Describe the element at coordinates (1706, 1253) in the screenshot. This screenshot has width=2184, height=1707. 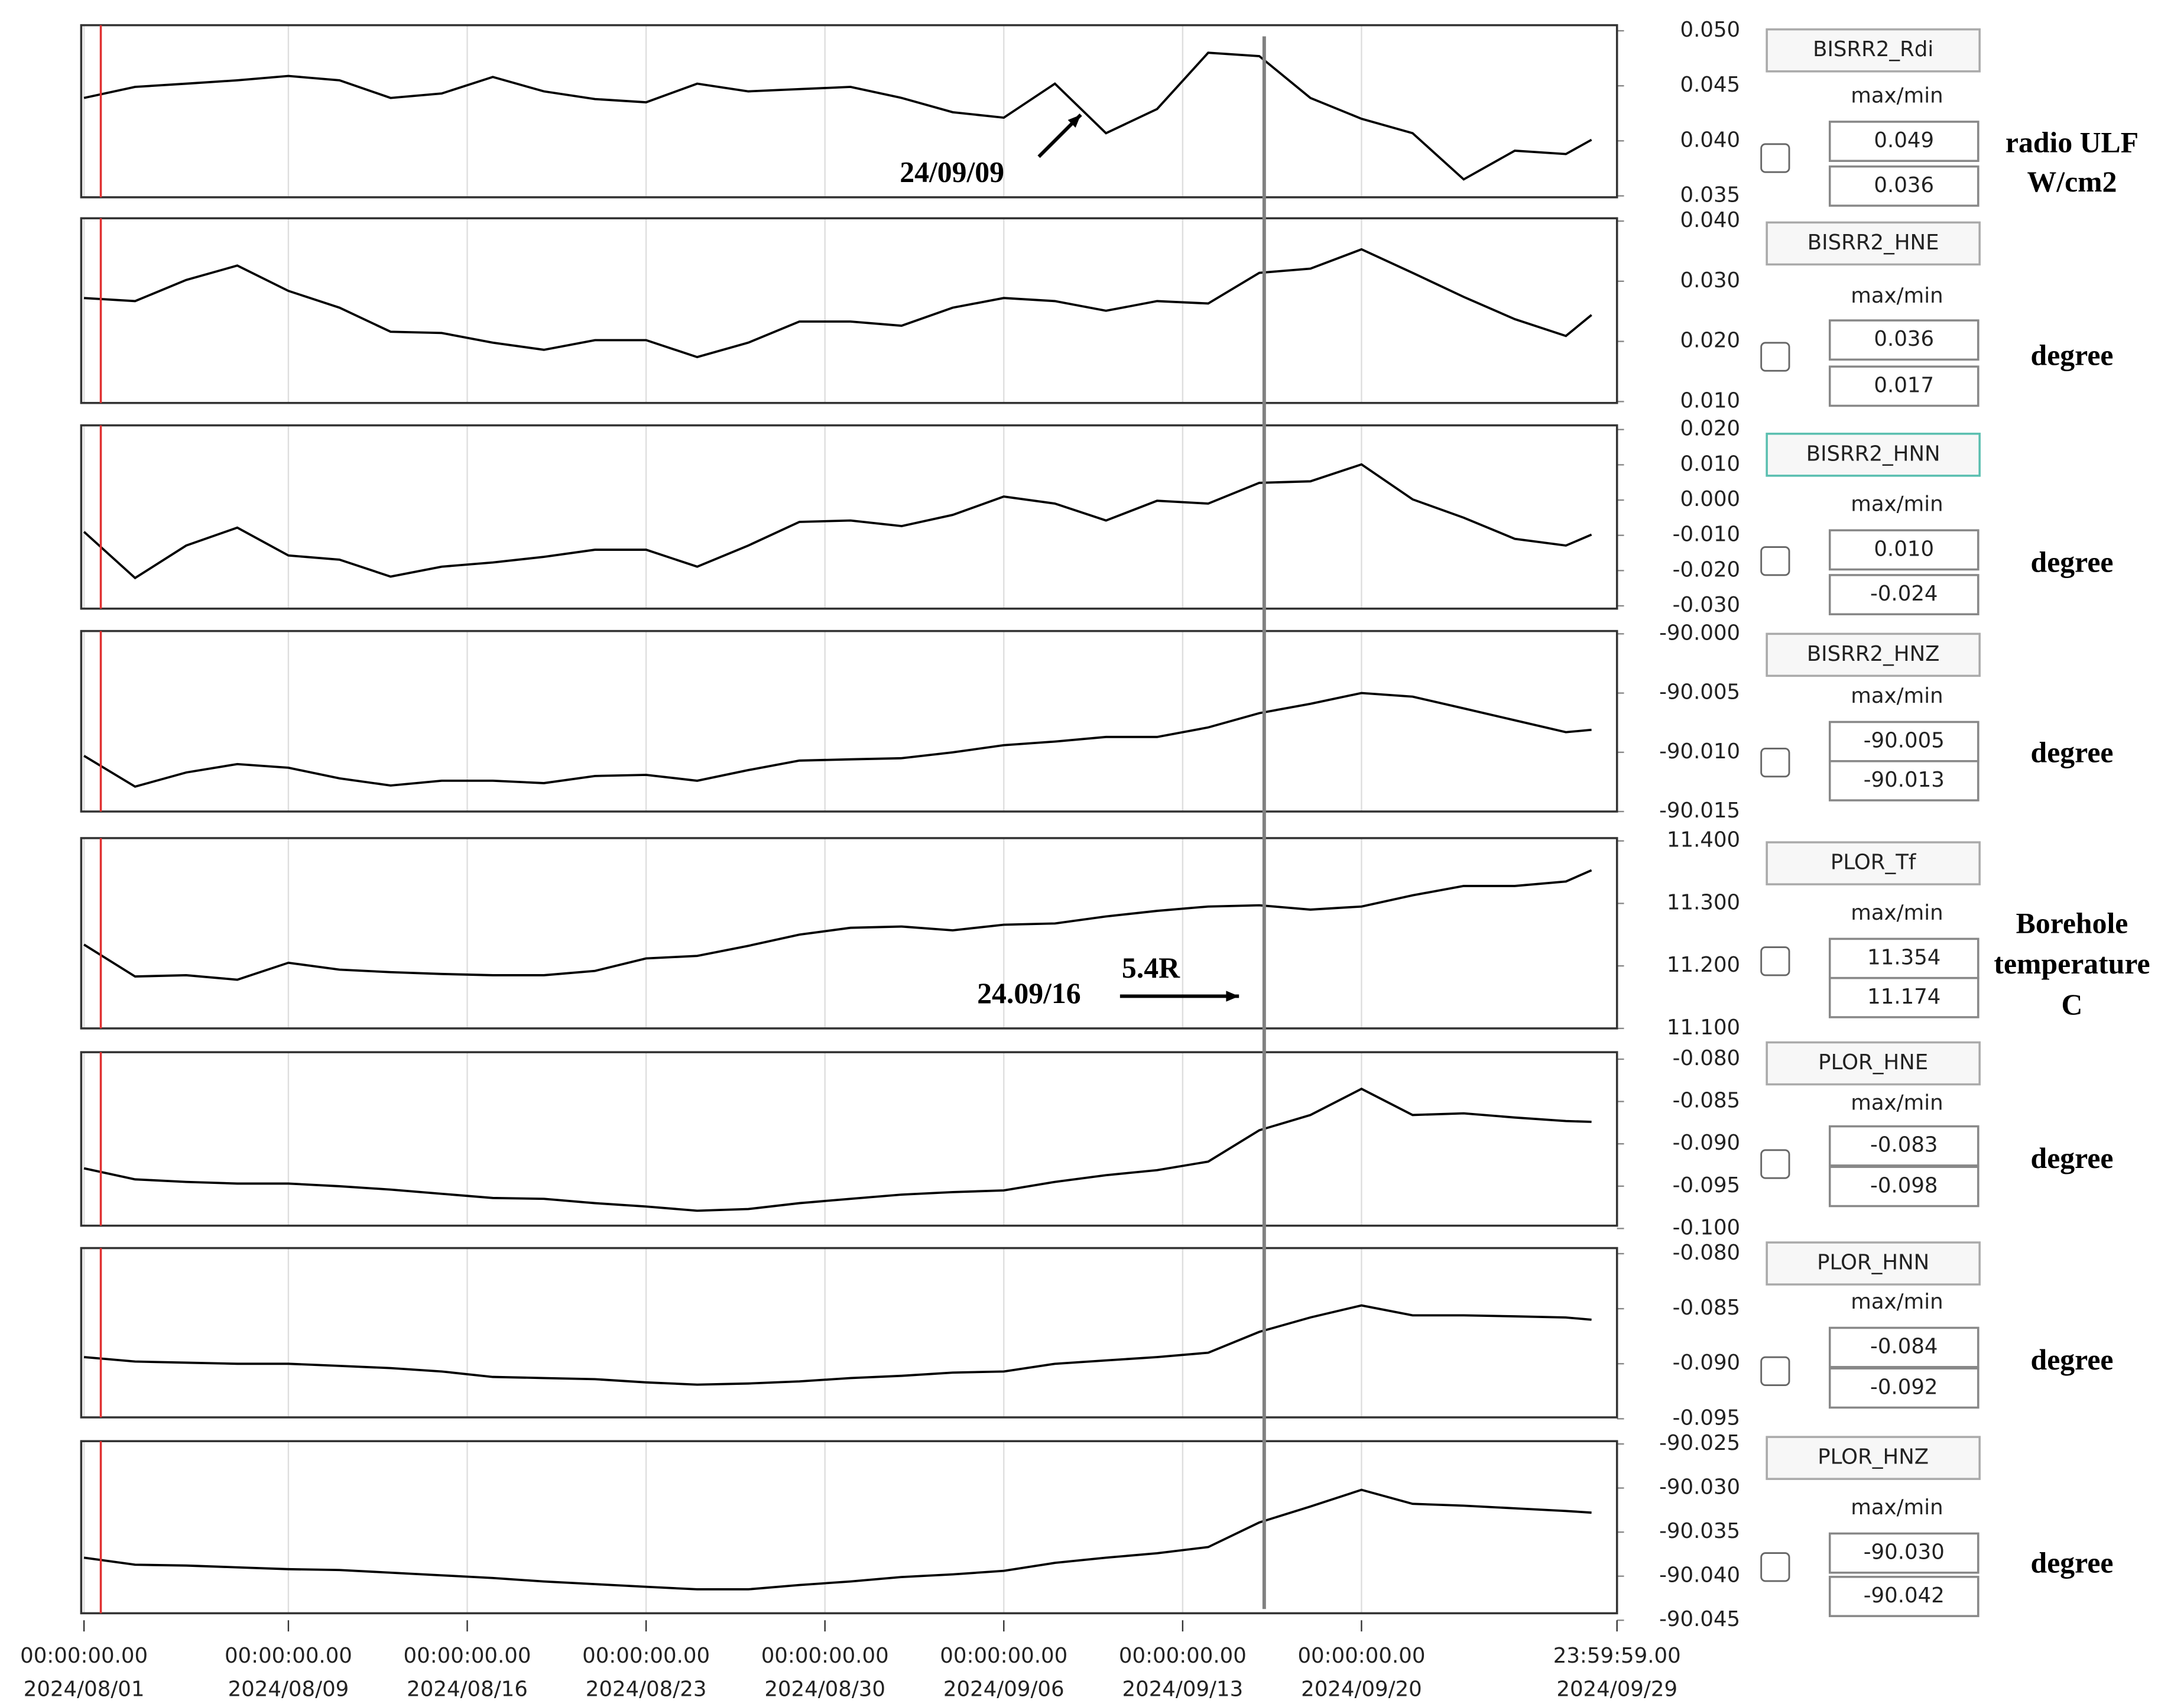
I see `y-tick-label: -0.080` at that location.